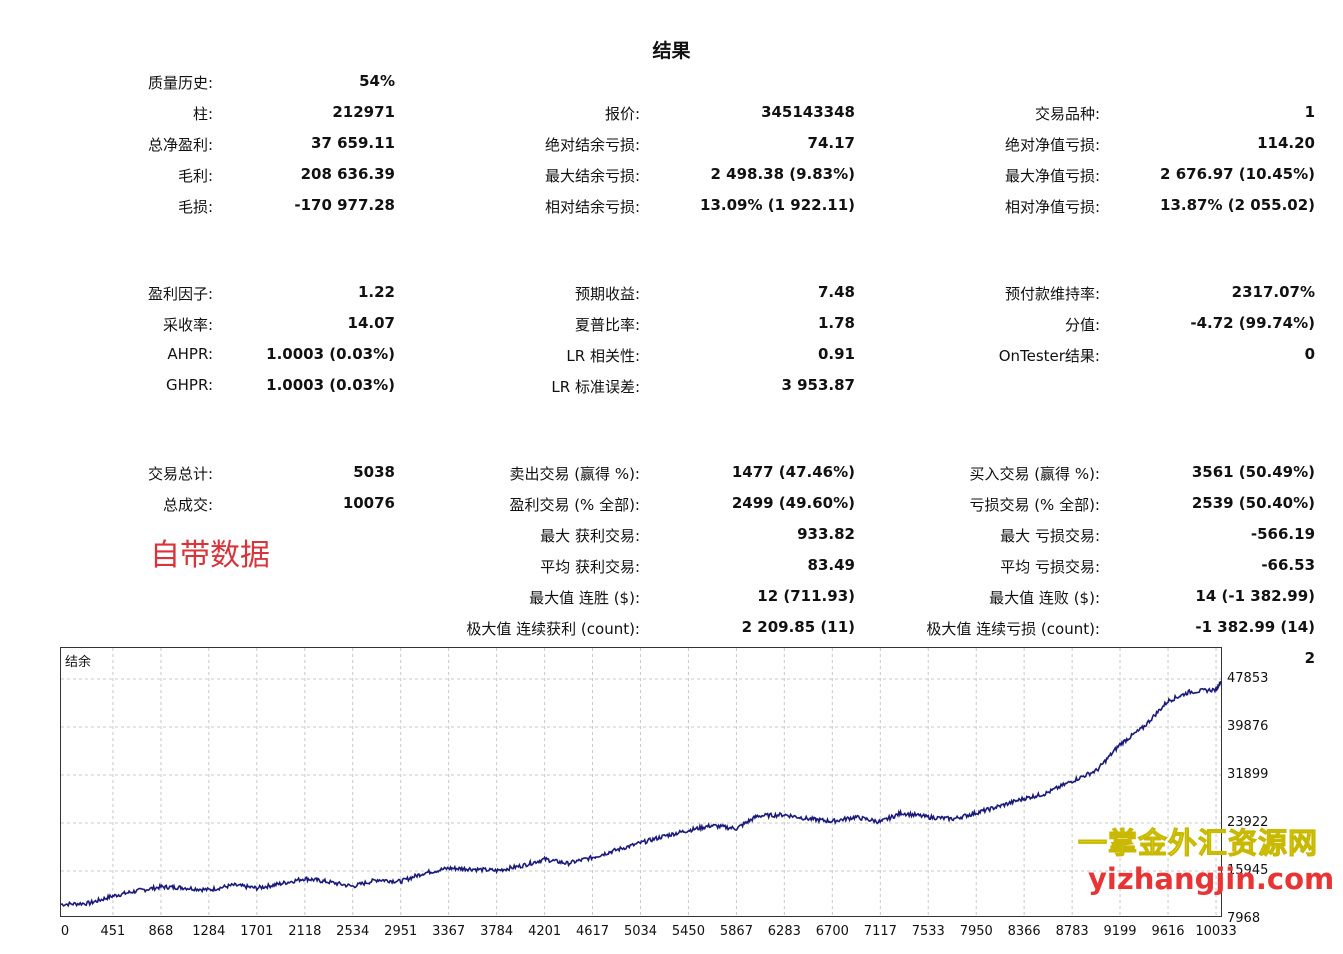 This screenshot has width=1343, height=954. Describe the element at coordinates (607, 294) in the screenshot. I see `stat-label: 预期收益:` at that location.